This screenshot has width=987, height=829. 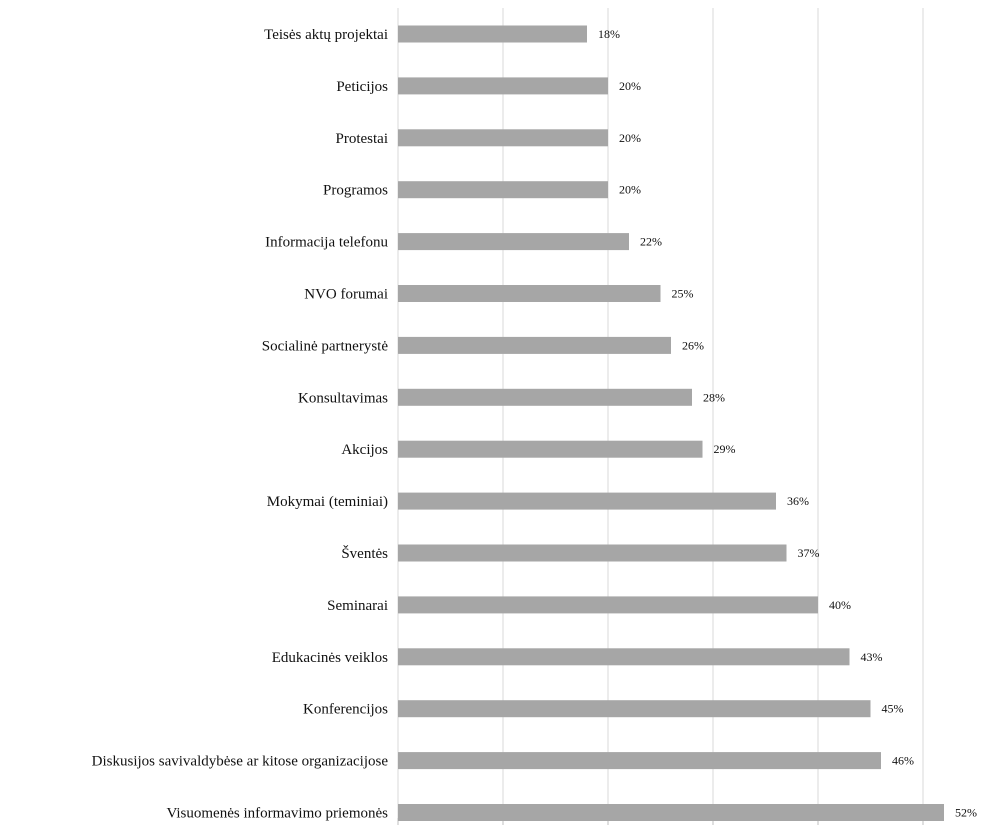 I want to click on data-label: 26%, so click(x=693, y=345).